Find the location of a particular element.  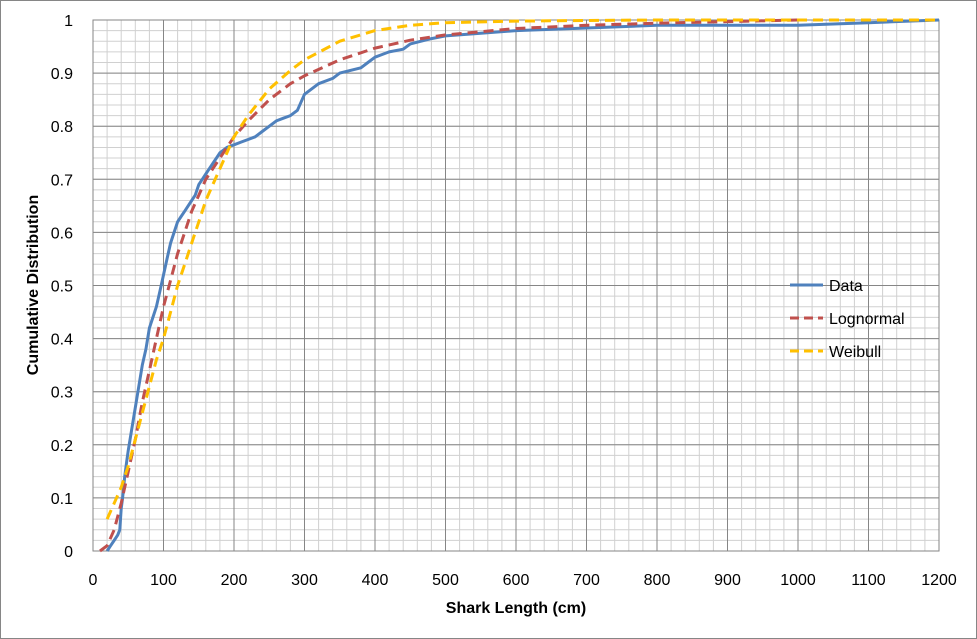

y-axis-tick-labels: 0 0.1 0.2 0.3 0.4 0.5 0.6 0.7 0.8 0.9 1 is located at coordinates (62, 287).